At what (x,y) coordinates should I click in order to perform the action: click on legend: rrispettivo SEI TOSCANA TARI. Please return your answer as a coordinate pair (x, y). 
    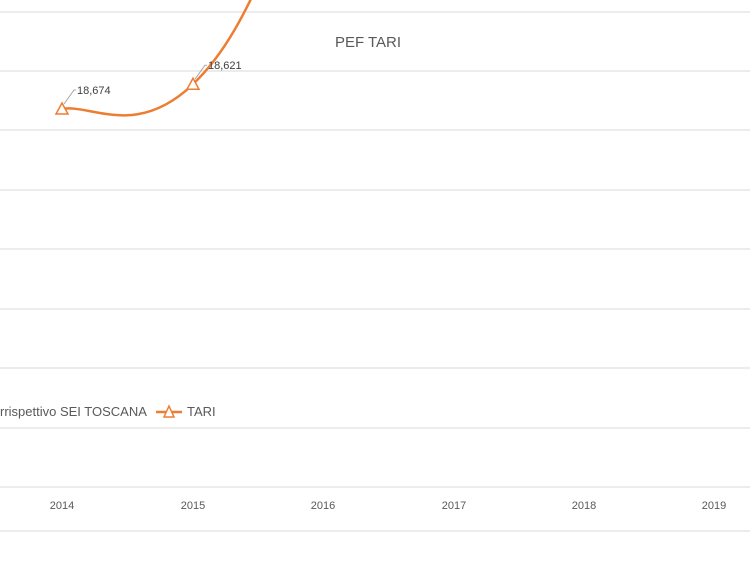
    Looking at the image, I should click on (108, 411).